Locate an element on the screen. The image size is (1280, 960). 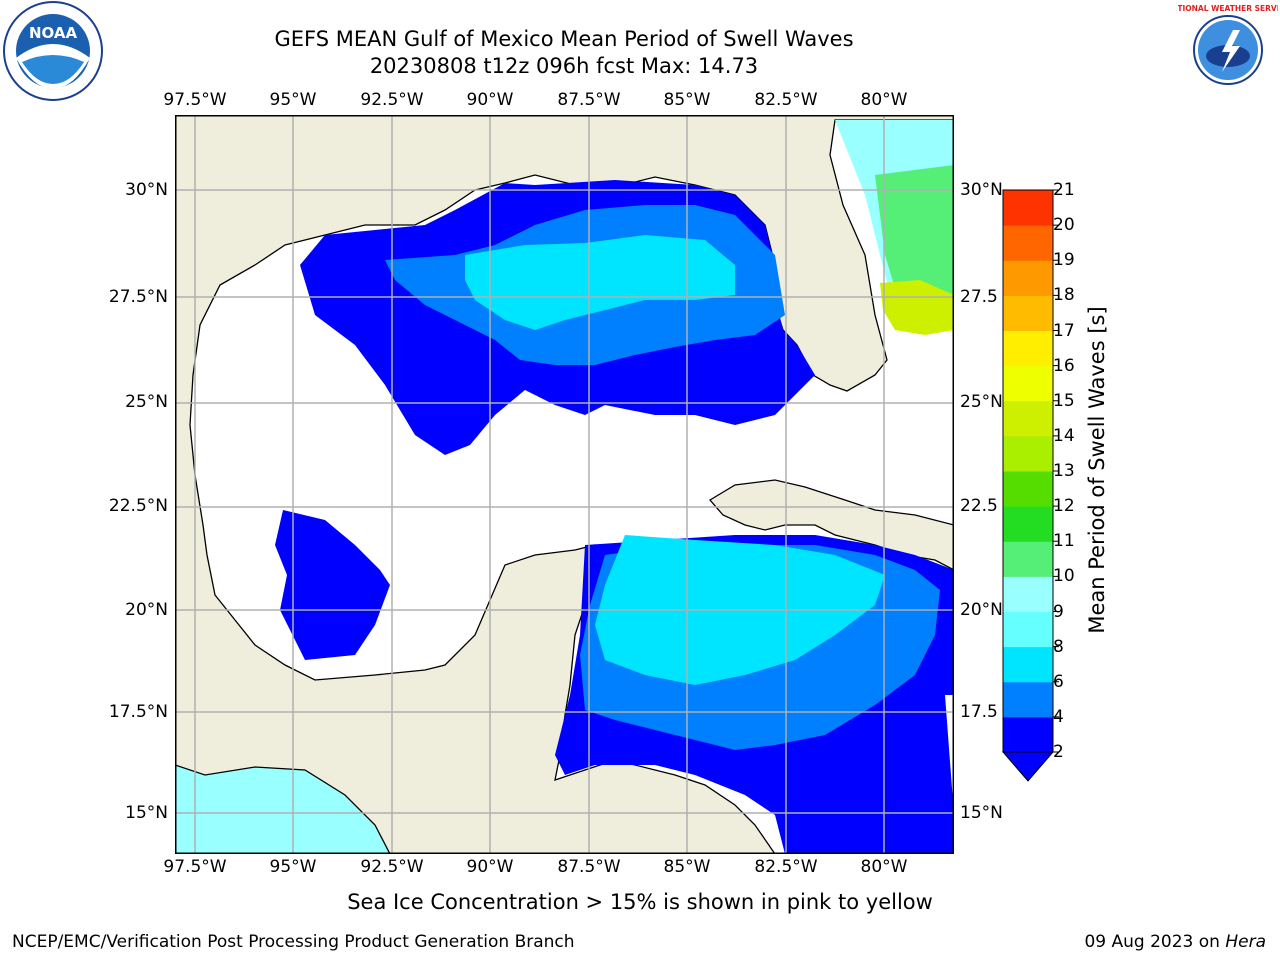
footer-date-text: 09 Aug 2023 on is located at coordinates (1155, 942).